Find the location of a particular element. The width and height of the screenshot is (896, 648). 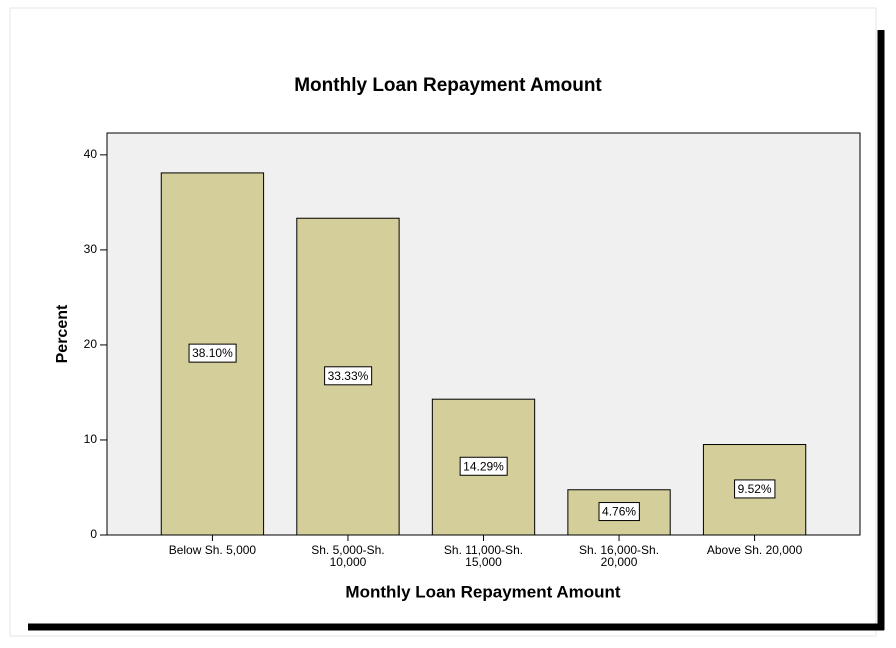

x-tick-label: Sh. 11,000-Sh. 15,000 is located at coordinates (483, 556).